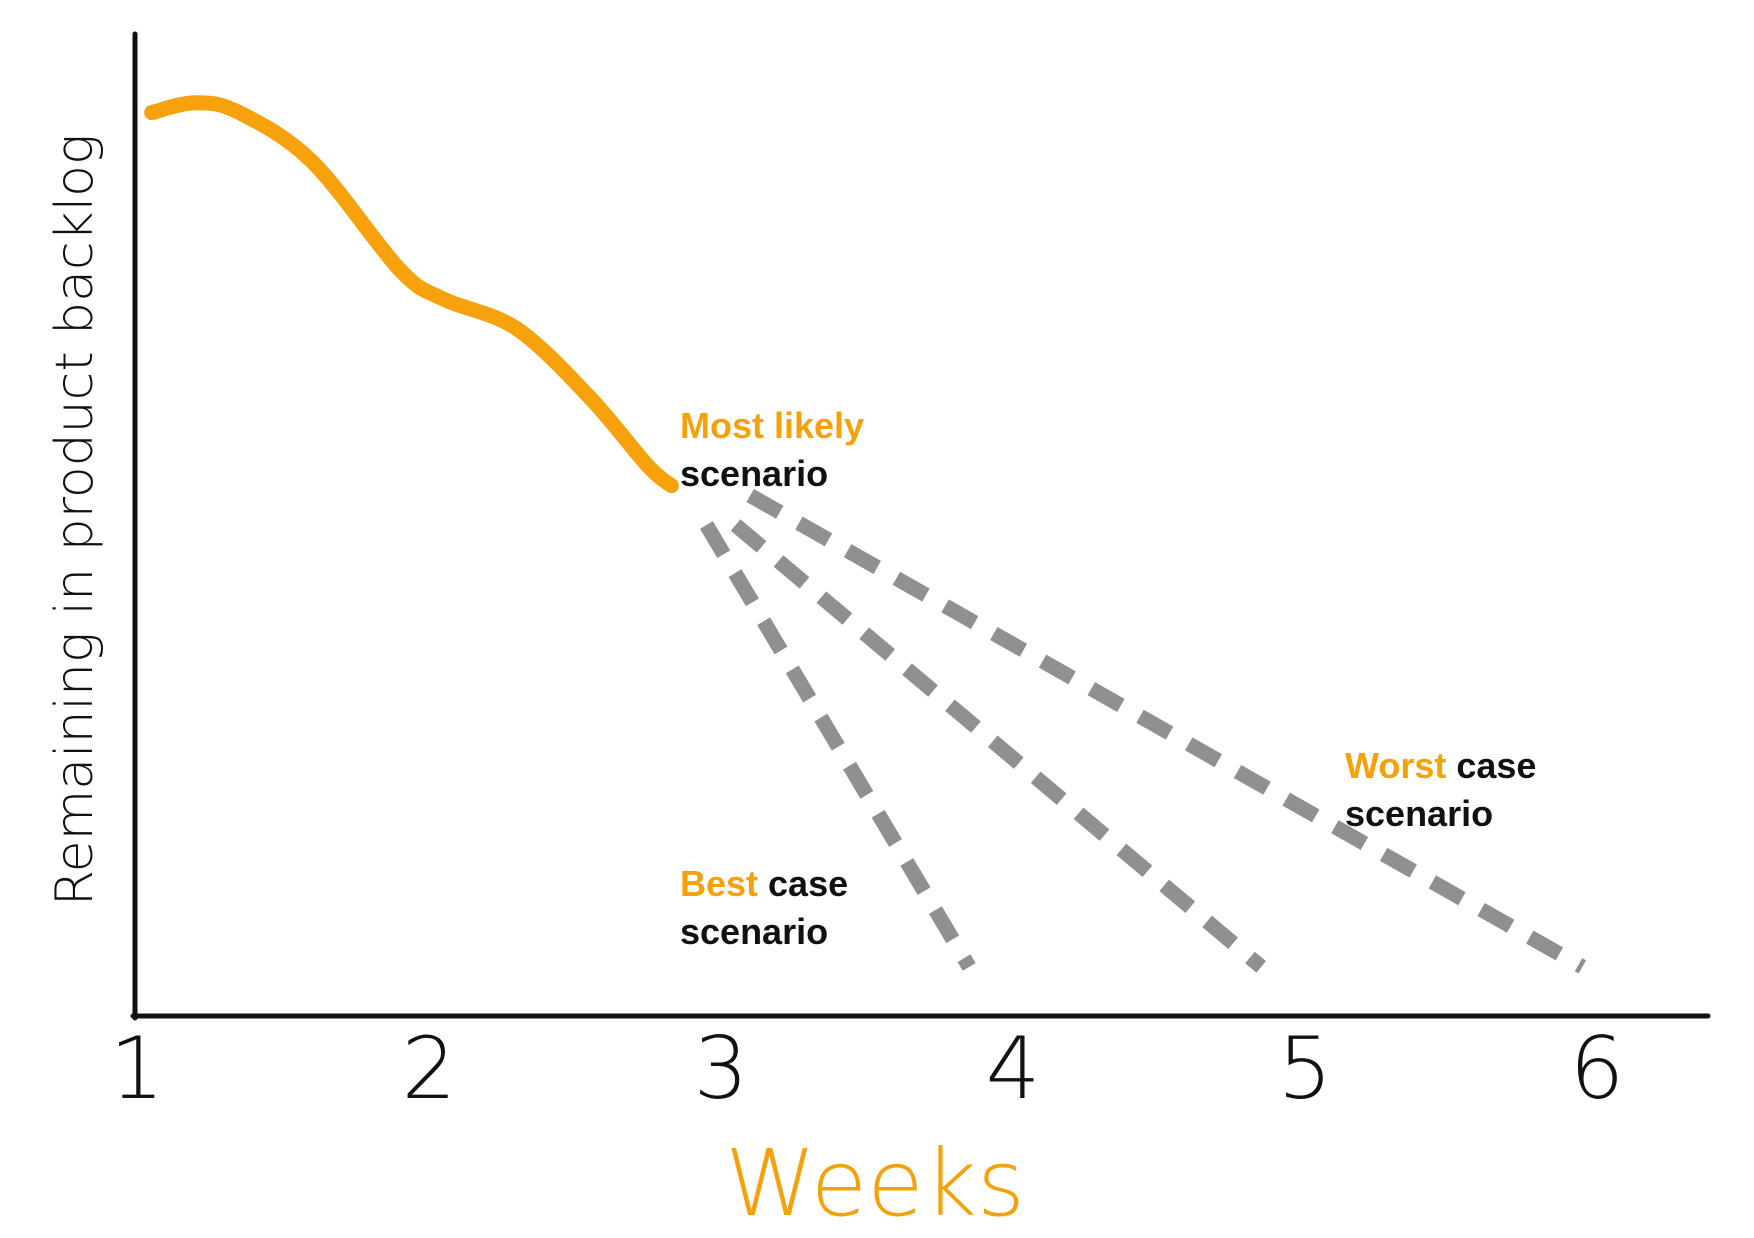 The width and height of the screenshot is (1754, 1238). What do you see at coordinates (429, 1069) in the screenshot?
I see `x-tick-label: 2` at bounding box center [429, 1069].